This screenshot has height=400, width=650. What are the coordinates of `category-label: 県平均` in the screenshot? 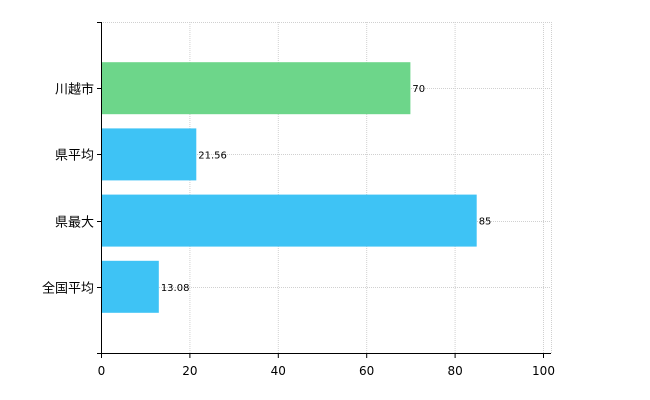 It's located at (74, 156).